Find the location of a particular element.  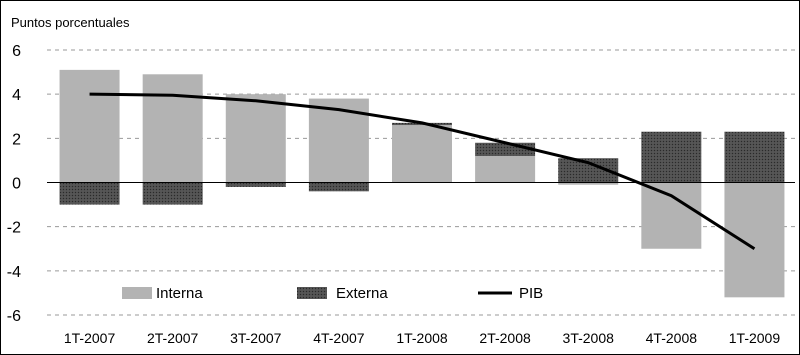

y-tick-label: 0 is located at coordinates (16, 184).